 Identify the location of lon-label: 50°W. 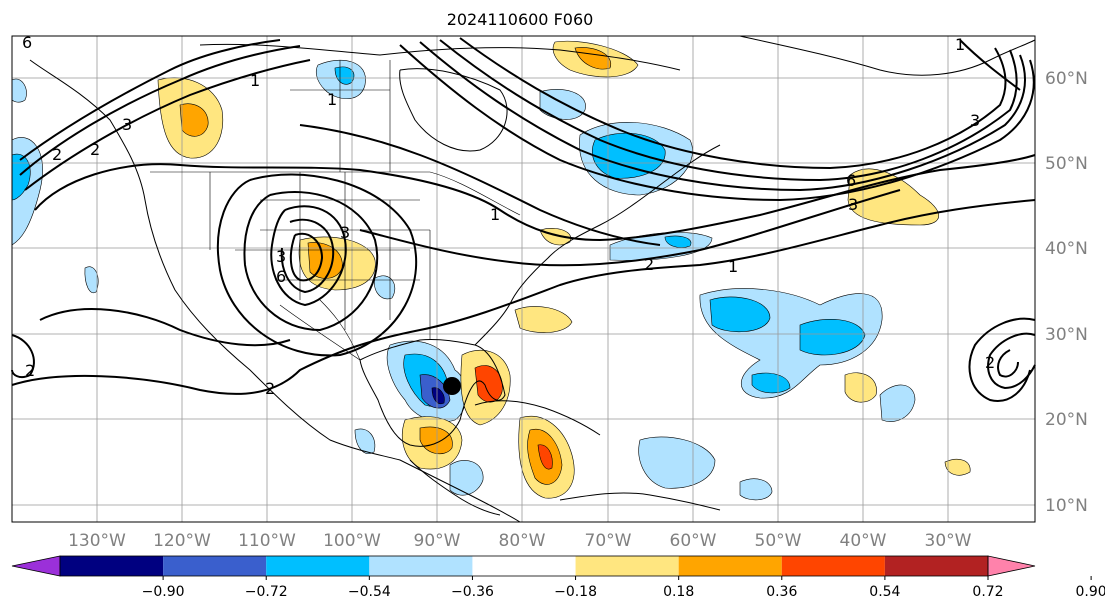
(778, 541).